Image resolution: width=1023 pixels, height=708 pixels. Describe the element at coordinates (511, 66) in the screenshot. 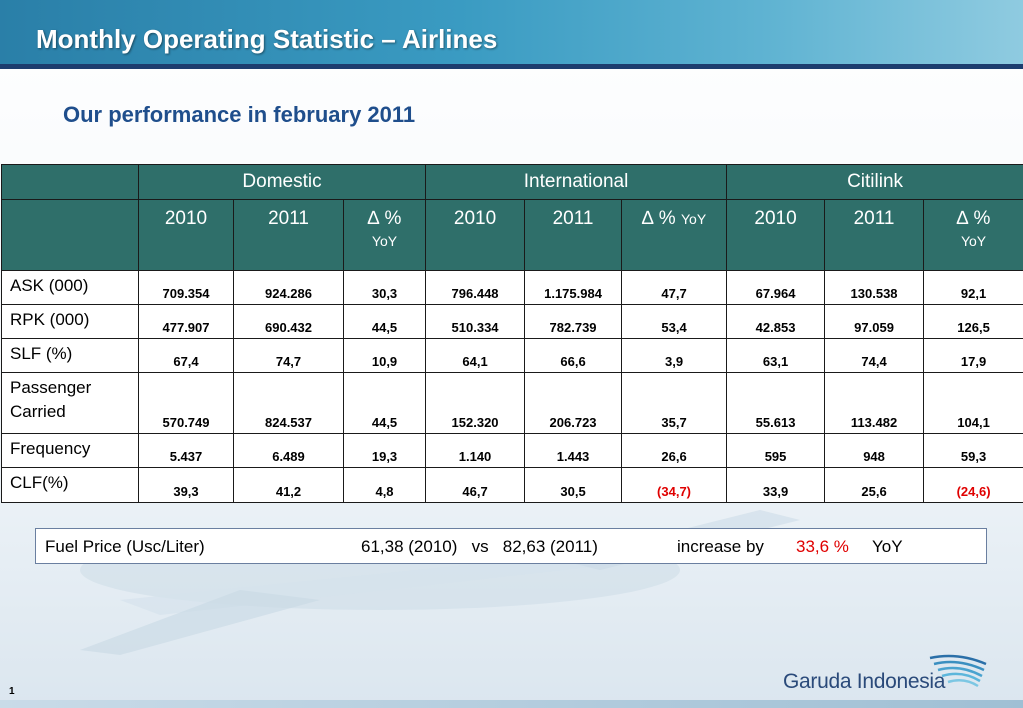

I see `header-divider` at that location.